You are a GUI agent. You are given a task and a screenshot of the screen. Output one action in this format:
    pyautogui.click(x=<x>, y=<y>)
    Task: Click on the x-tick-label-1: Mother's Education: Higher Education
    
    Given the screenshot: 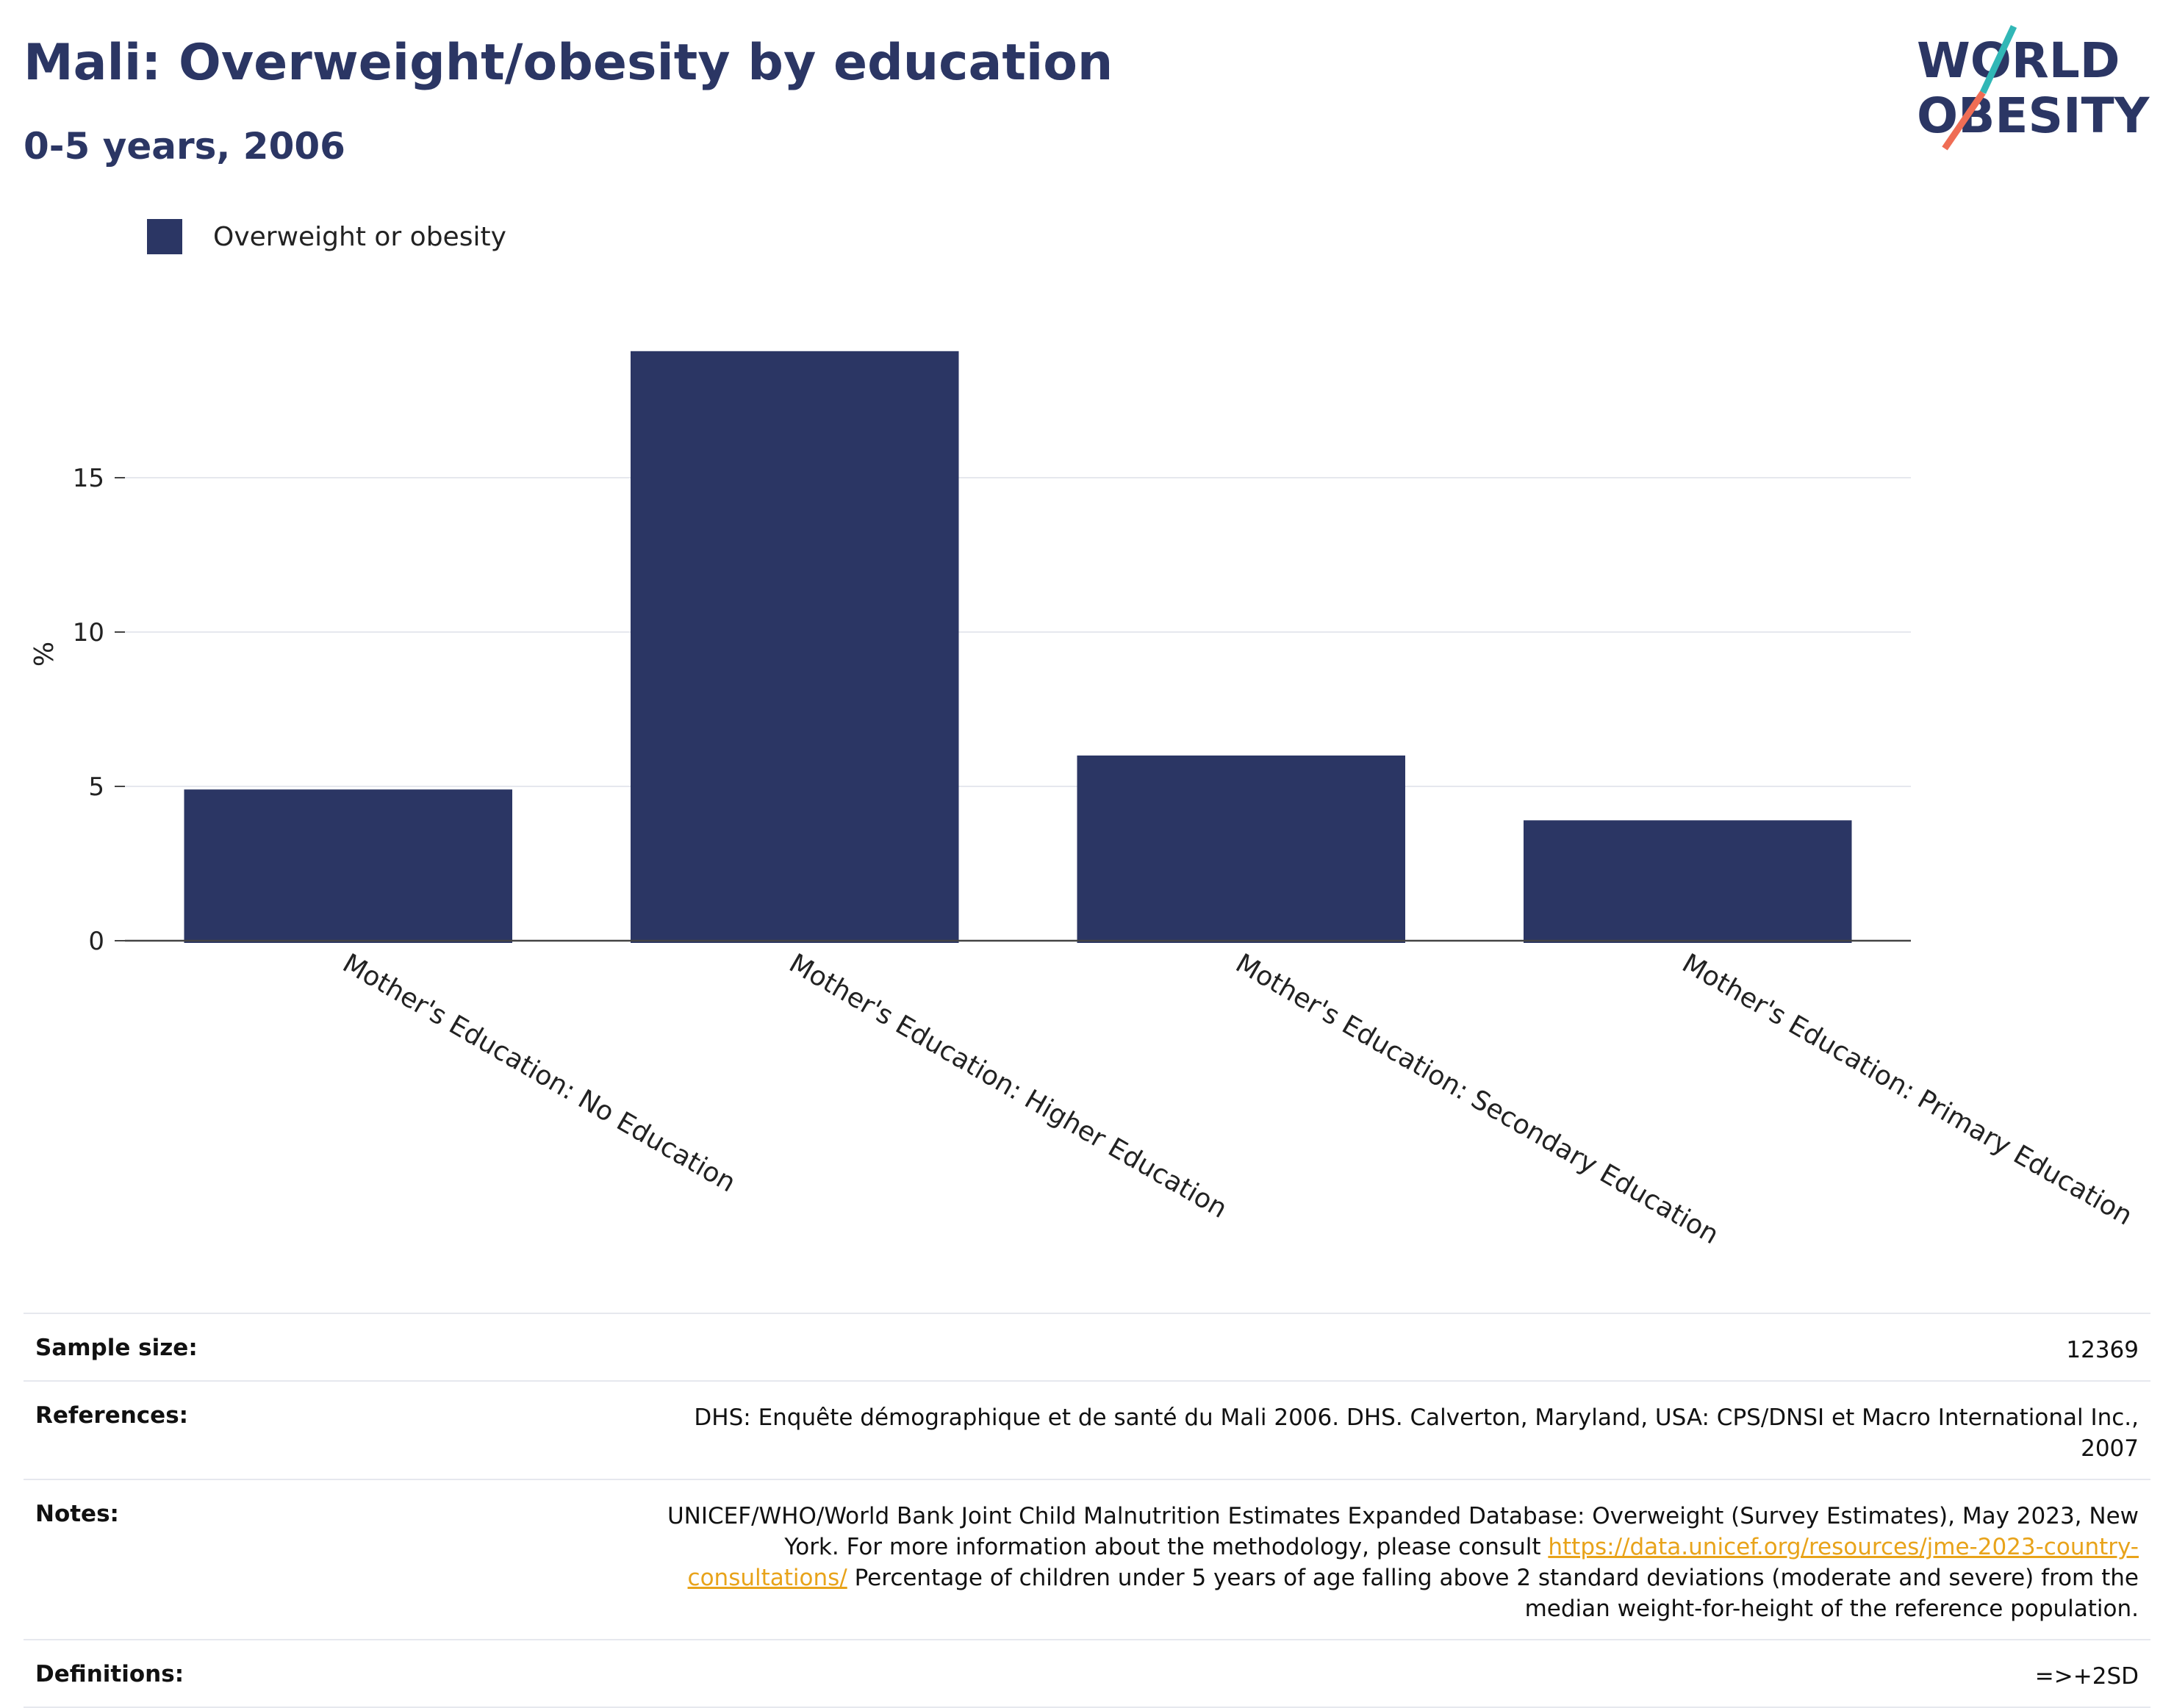 What is the action you would take?
    pyautogui.click(x=1008, y=1086)
    